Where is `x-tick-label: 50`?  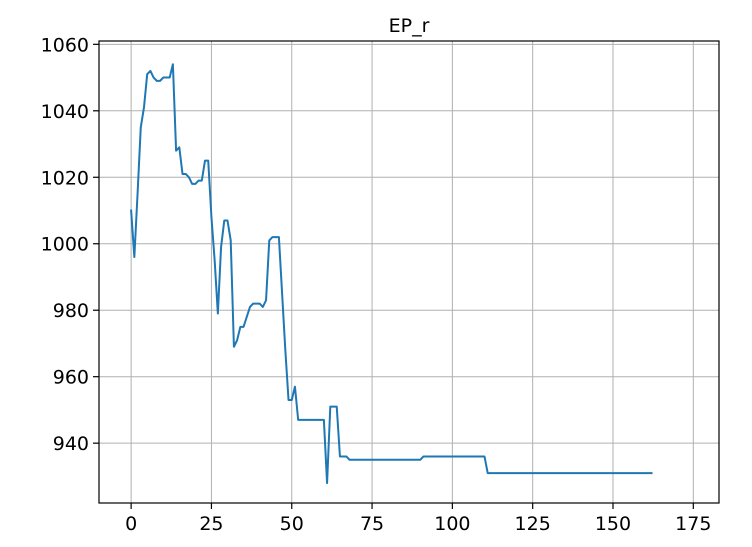
x-tick-label: 50 is located at coordinates (292, 524).